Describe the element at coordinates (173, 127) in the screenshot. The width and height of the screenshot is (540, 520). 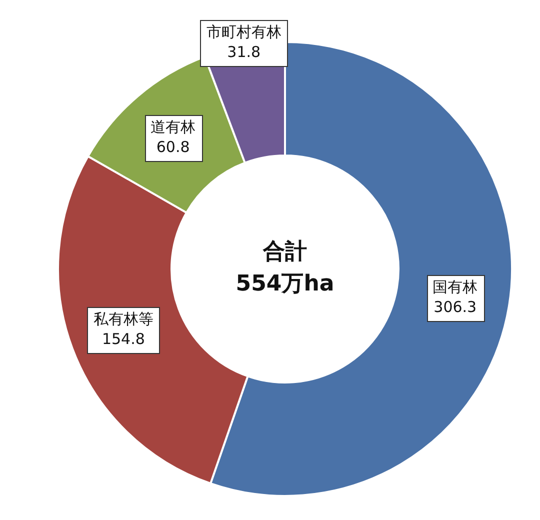
I see `slice-label: 道有林` at that location.